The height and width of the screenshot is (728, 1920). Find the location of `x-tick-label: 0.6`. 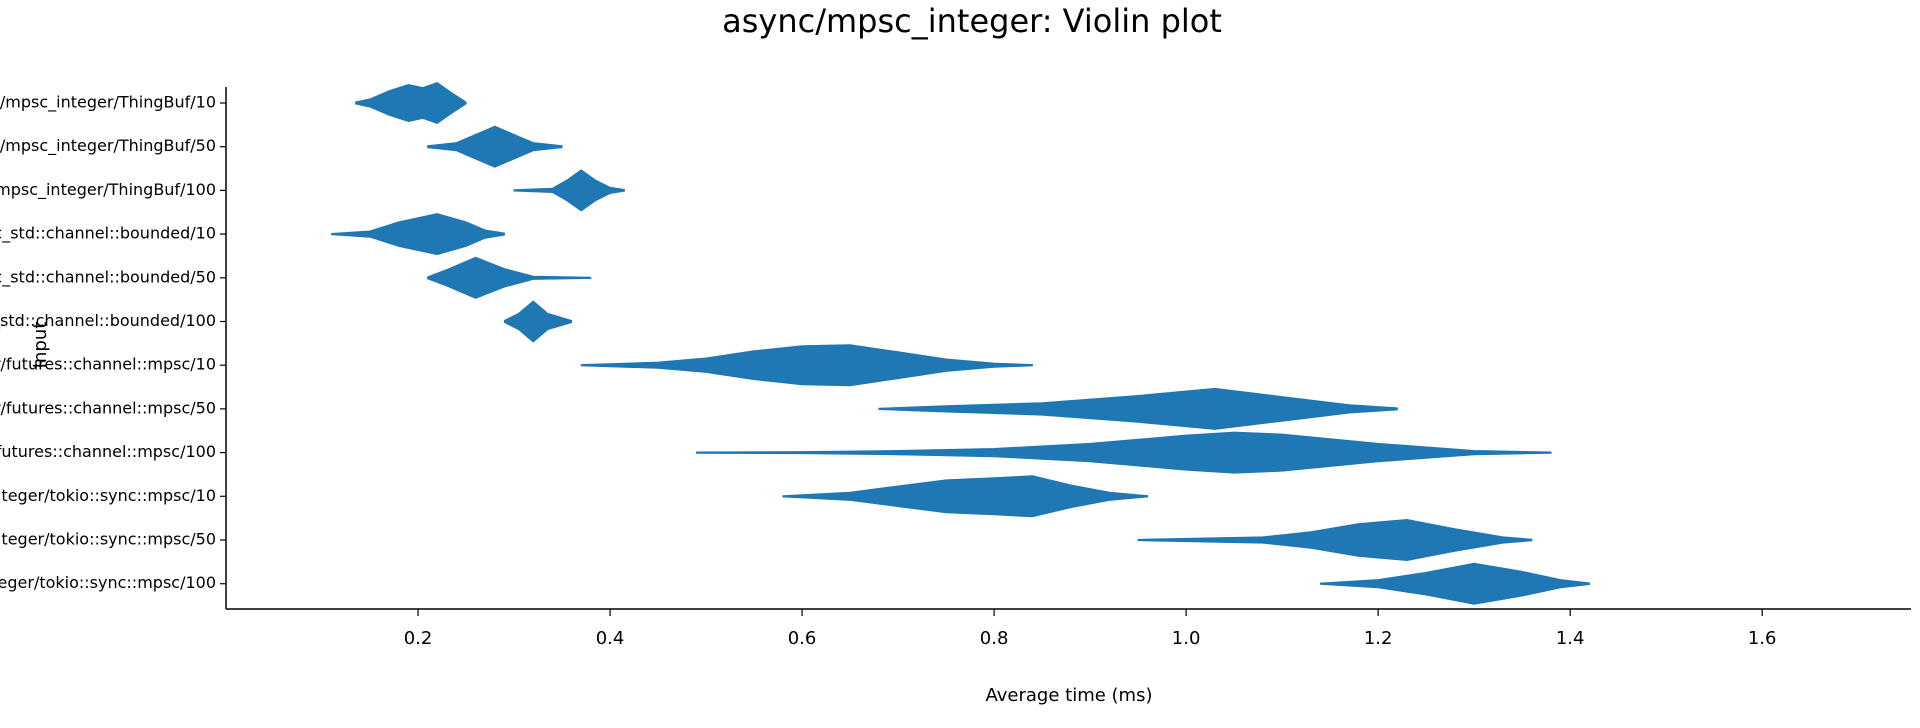

x-tick-label: 0.6 is located at coordinates (802, 638).